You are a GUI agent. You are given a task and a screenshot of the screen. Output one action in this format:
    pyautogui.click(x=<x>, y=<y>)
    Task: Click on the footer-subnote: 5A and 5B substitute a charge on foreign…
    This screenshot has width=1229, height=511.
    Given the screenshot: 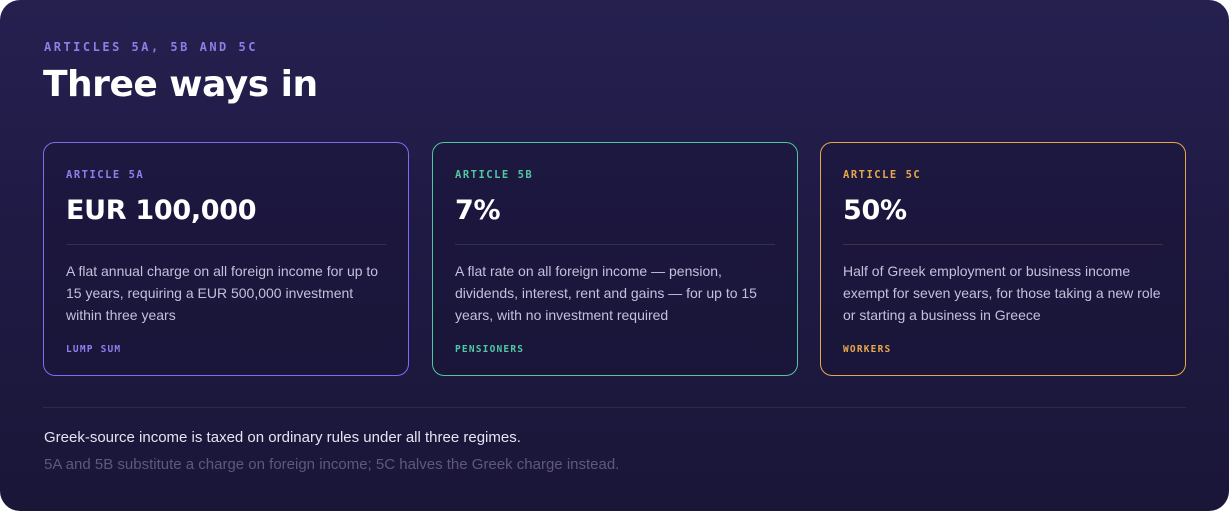 What is the action you would take?
    pyautogui.click(x=332, y=464)
    